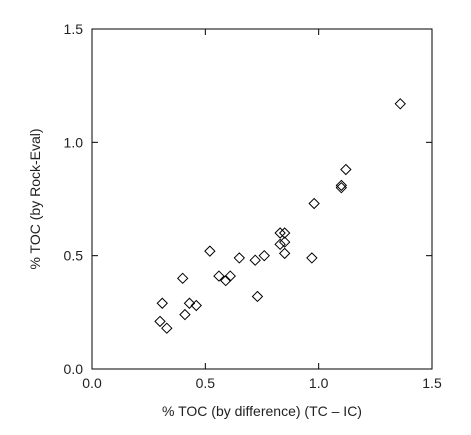  Describe the element at coordinates (262, 411) in the screenshot. I see `x-axis-title: % TOC (by difference) (TC – IC)` at that location.